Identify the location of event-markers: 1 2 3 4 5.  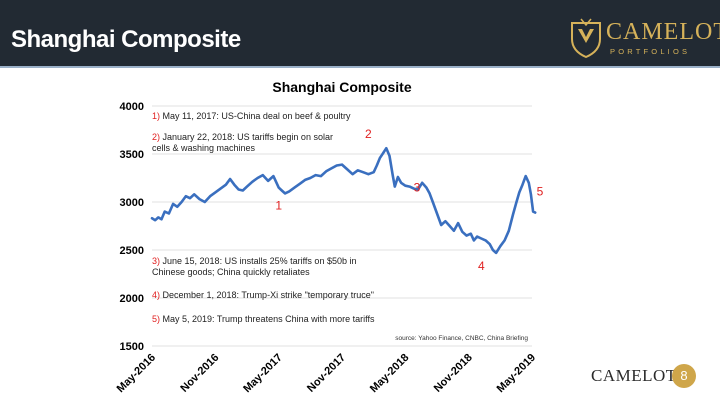
(409, 200).